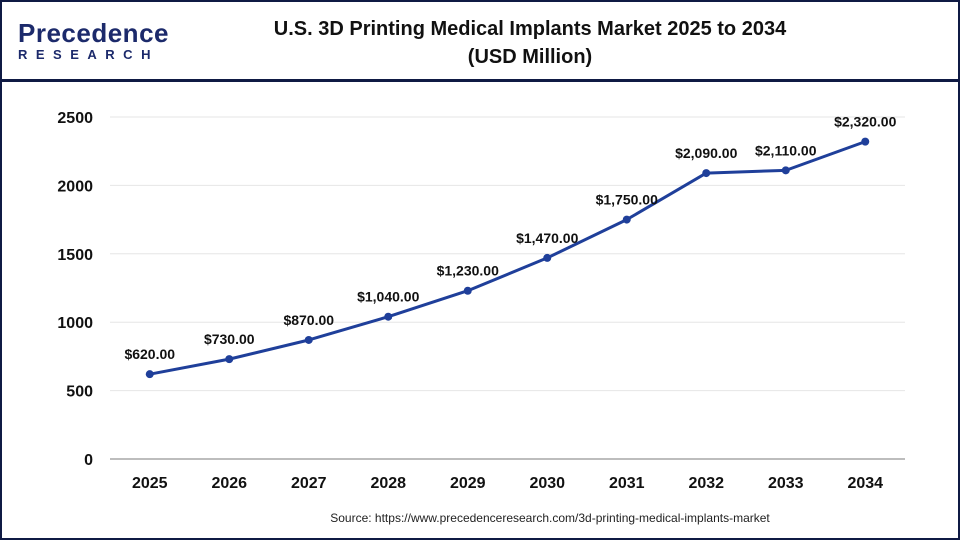 This screenshot has height=540, width=960. Describe the element at coordinates (149, 354) in the screenshot. I see `data-label: $620.00` at that location.